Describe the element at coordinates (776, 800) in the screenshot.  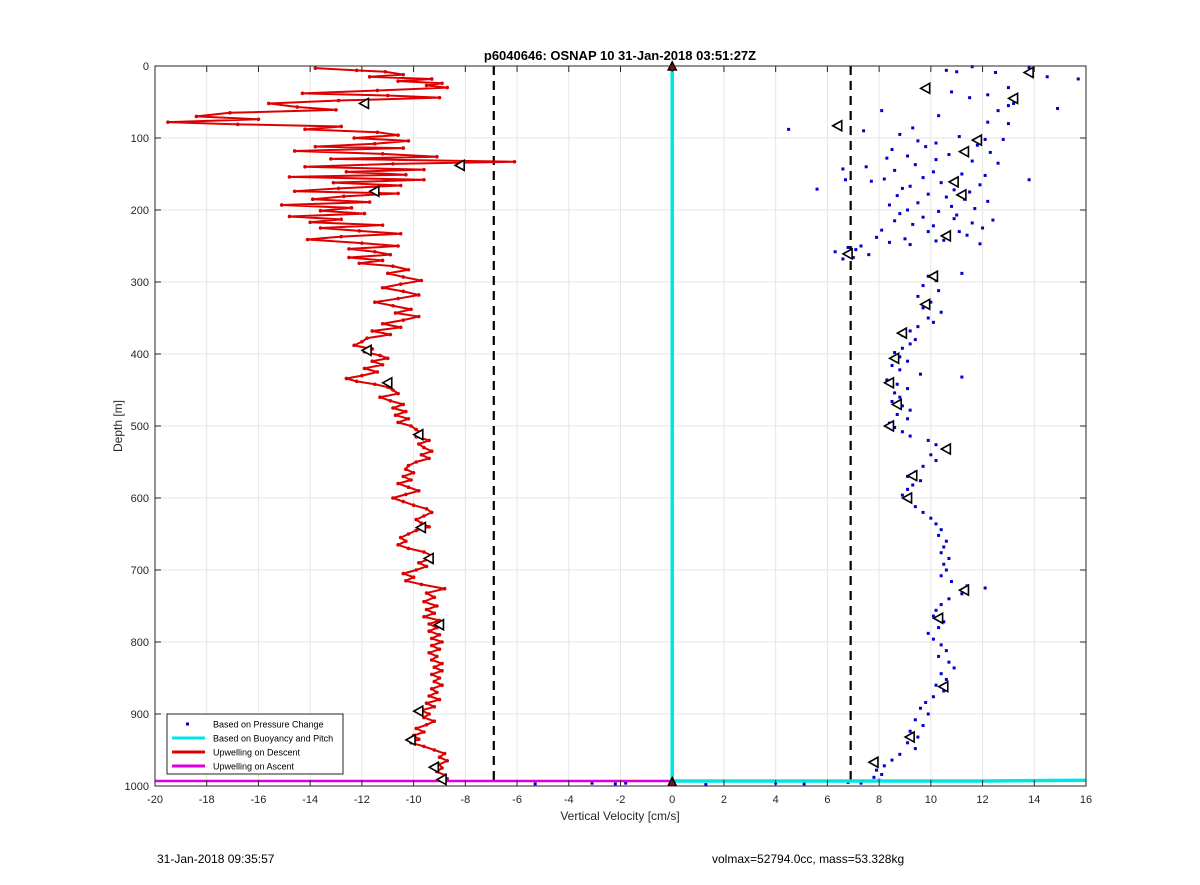
I see `x-tick-label: 4` at that location.